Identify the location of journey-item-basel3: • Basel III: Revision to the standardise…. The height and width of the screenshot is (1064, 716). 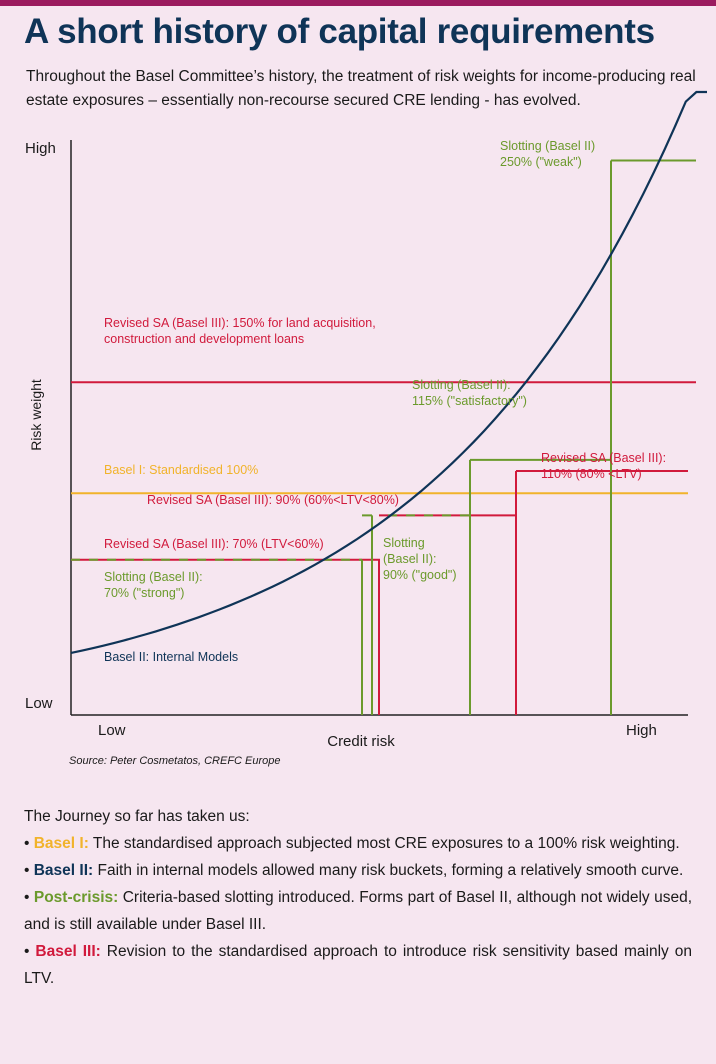
(358, 965).